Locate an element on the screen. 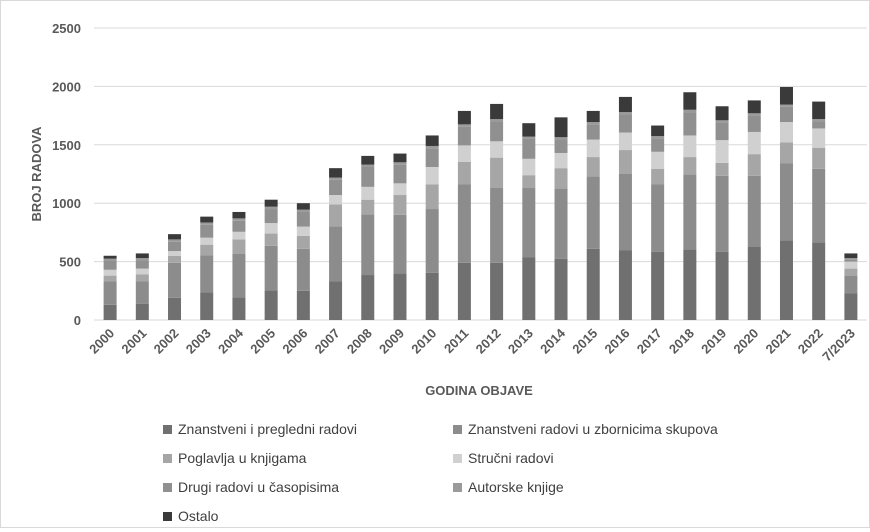  y-tick-label: 500 is located at coordinates (70, 262).